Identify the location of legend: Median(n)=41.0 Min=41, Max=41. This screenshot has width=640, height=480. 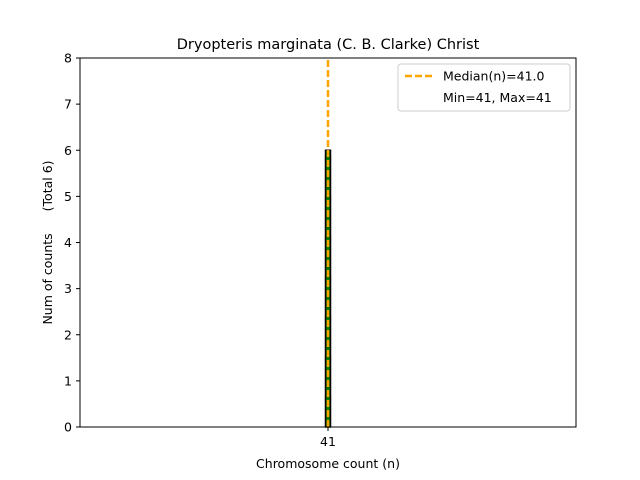
(484, 87).